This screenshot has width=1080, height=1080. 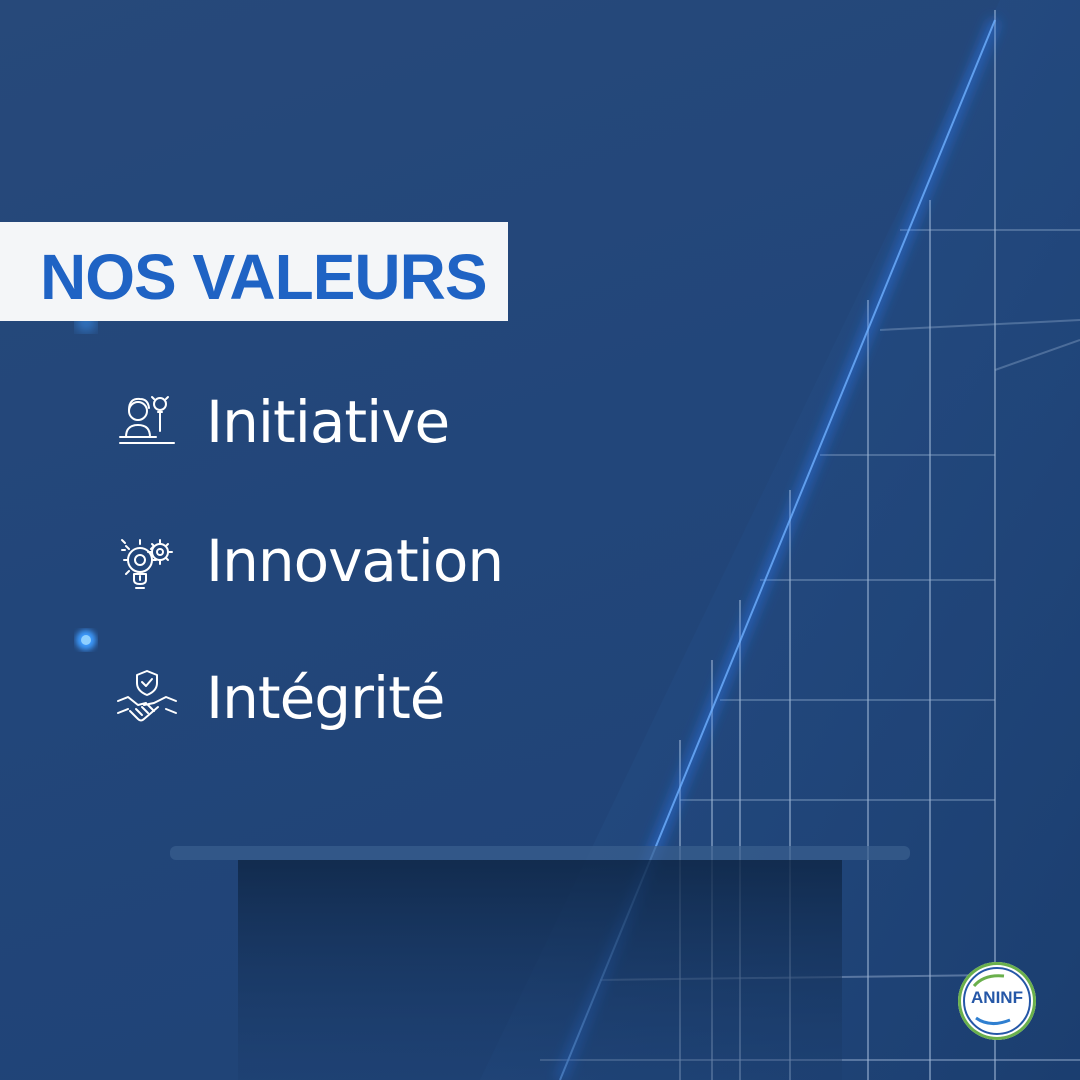 I want to click on value-item-integrite: Intégrité, so click(x=280, y=698).